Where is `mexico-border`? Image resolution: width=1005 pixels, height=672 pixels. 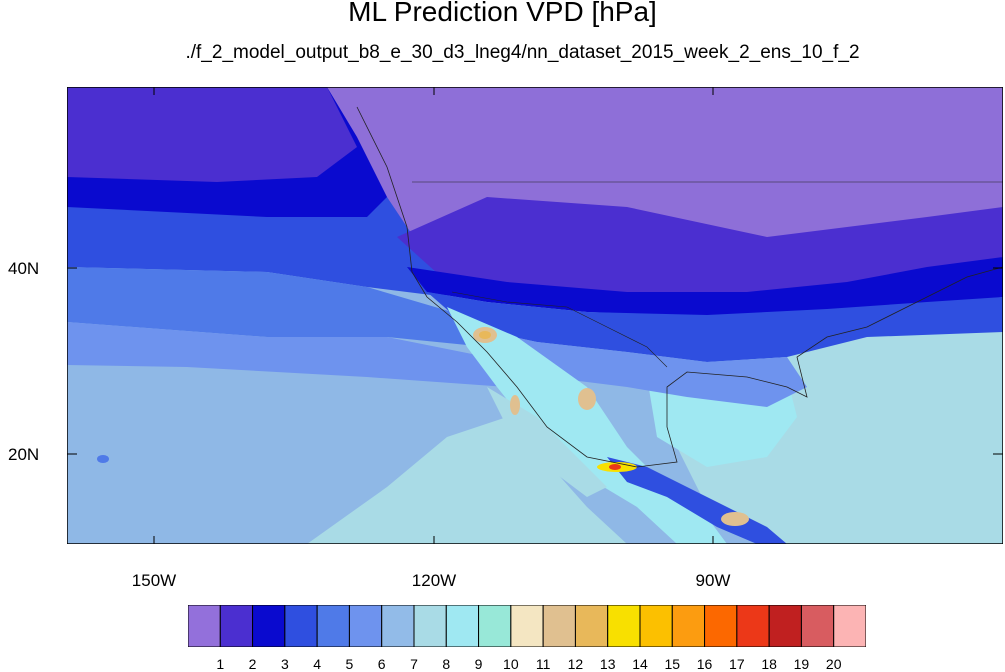
mexico-border is located at coordinates (559, 329).